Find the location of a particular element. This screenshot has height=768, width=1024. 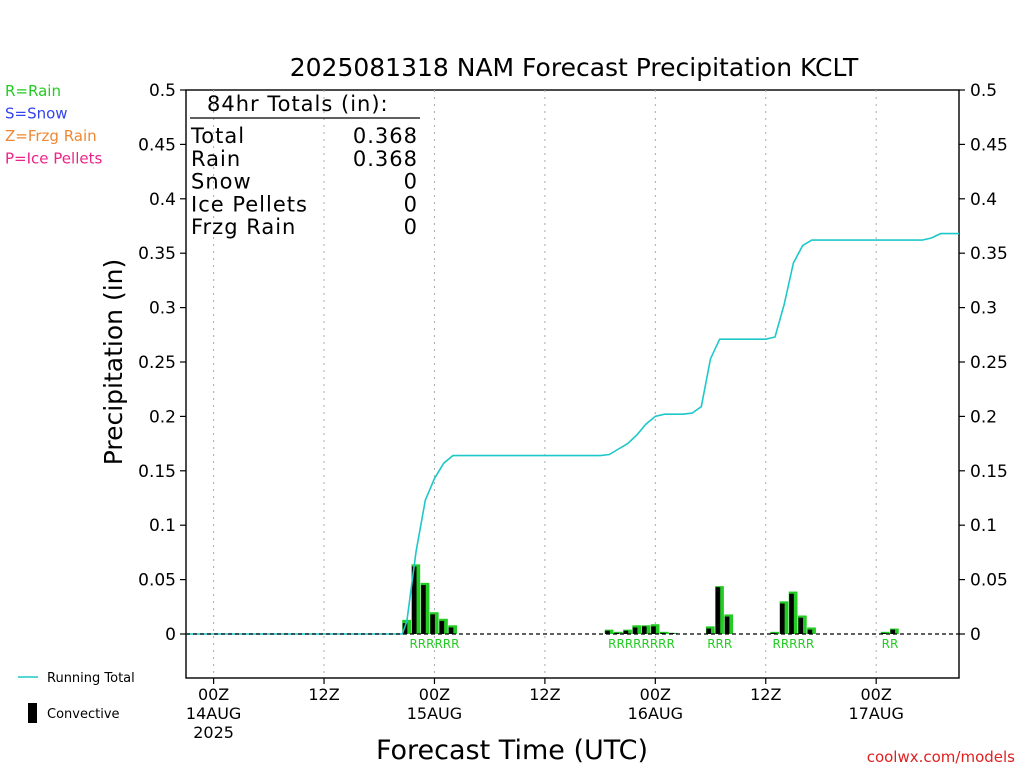

y-axis-left: 0 0.05 0.1 0.15 0.2 0.25 0.3 0.35 0.4 0.45 0.5 is located at coordinates (162, 363).